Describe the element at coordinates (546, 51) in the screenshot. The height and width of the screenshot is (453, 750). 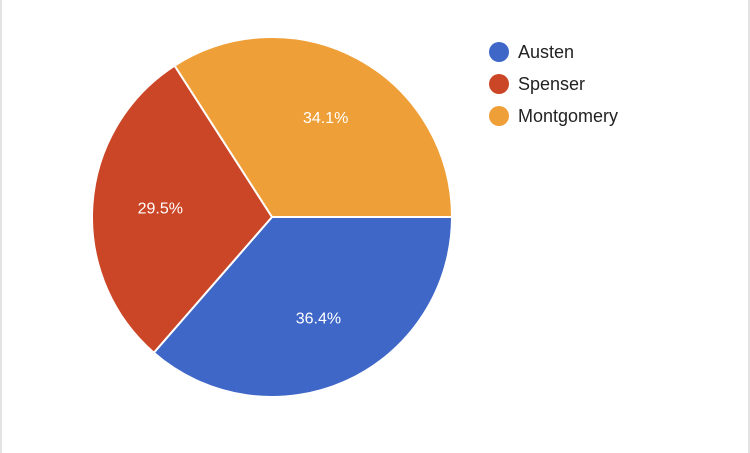
I see `legend-label: Austen` at that location.